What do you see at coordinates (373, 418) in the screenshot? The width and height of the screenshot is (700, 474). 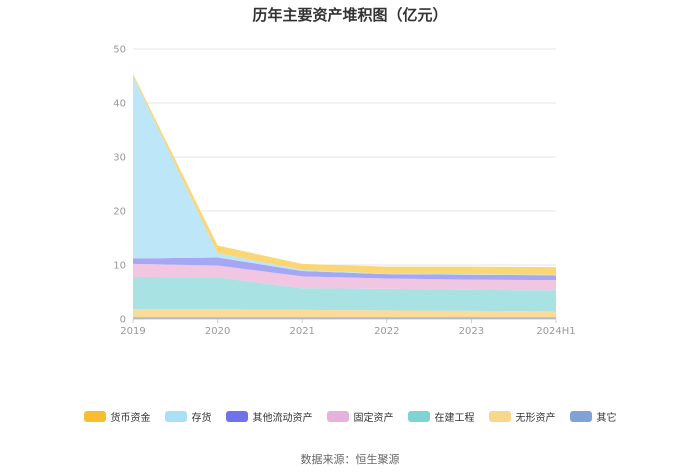 I see `legend-label: 固定资产` at bounding box center [373, 418].